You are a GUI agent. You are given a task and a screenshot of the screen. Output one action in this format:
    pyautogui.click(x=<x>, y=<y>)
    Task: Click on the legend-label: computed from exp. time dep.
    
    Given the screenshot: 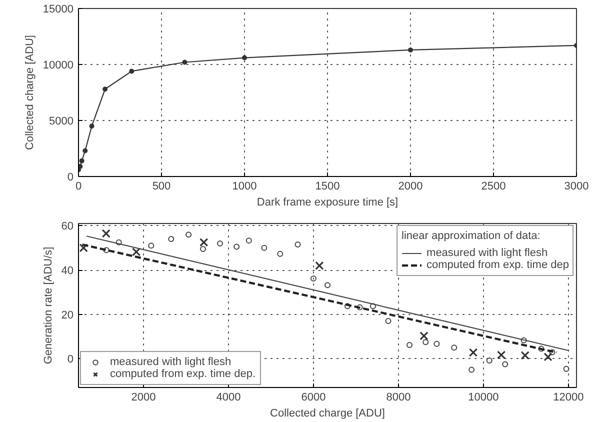 What is the action you would take?
    pyautogui.click(x=183, y=374)
    